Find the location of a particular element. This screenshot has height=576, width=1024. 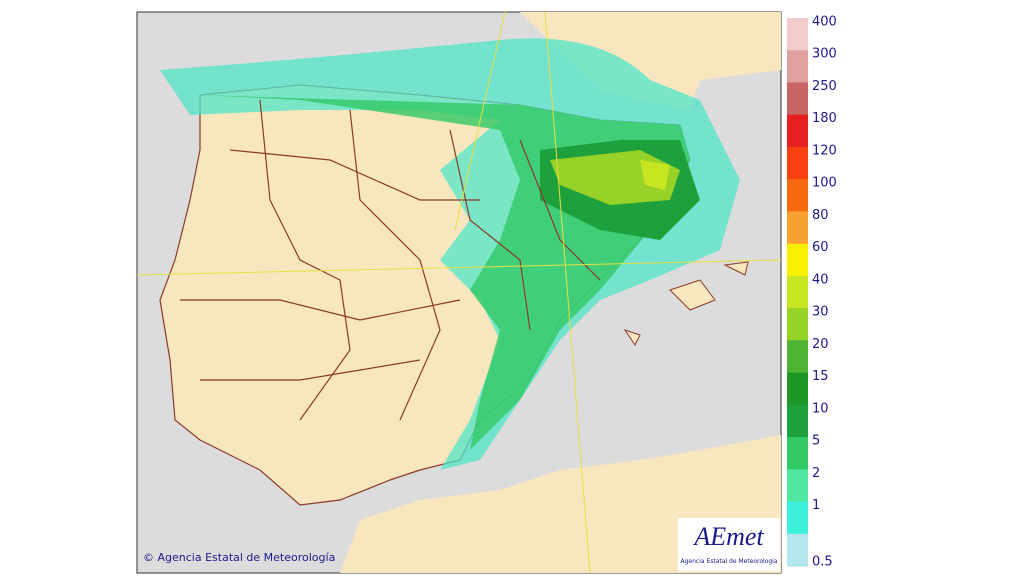

legend-label: 250 is located at coordinates (824, 86).